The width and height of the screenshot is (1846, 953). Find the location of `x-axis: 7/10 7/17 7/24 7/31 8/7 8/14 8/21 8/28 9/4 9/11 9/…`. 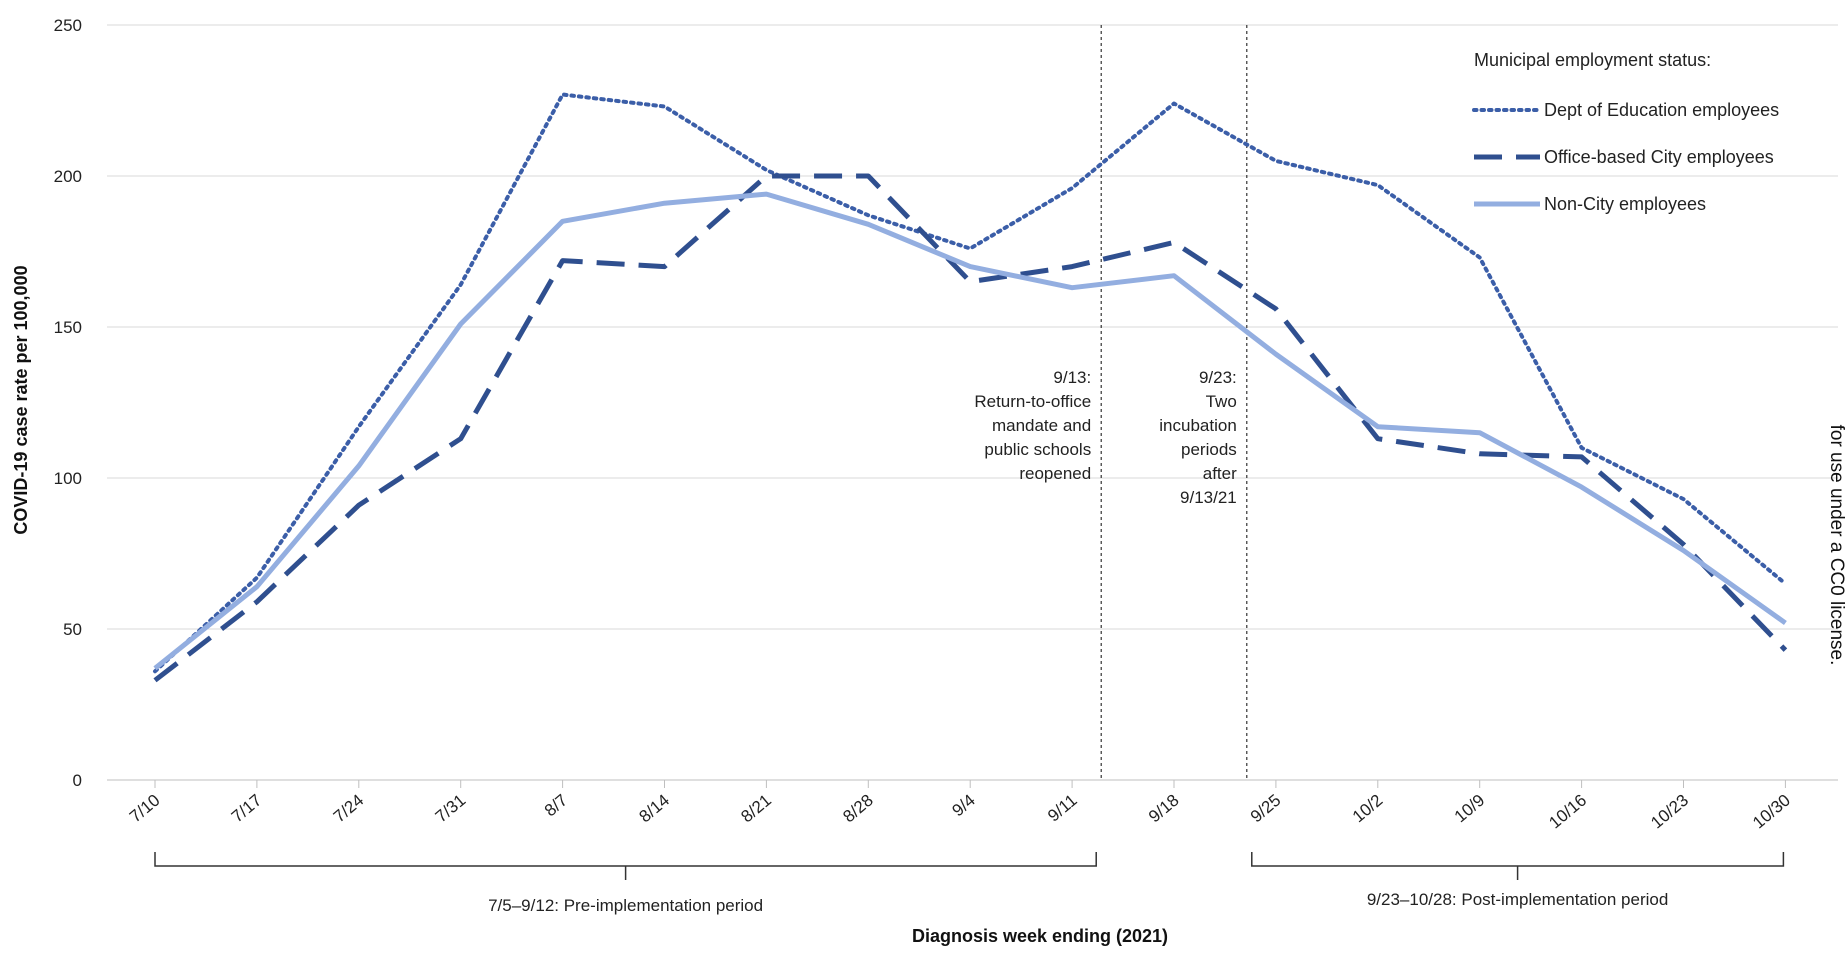

x-axis: 7/10 7/17 7/24 7/31 8/7 8/14 8/21 8/28 9/4 9/11 9/… is located at coordinates (960, 806).